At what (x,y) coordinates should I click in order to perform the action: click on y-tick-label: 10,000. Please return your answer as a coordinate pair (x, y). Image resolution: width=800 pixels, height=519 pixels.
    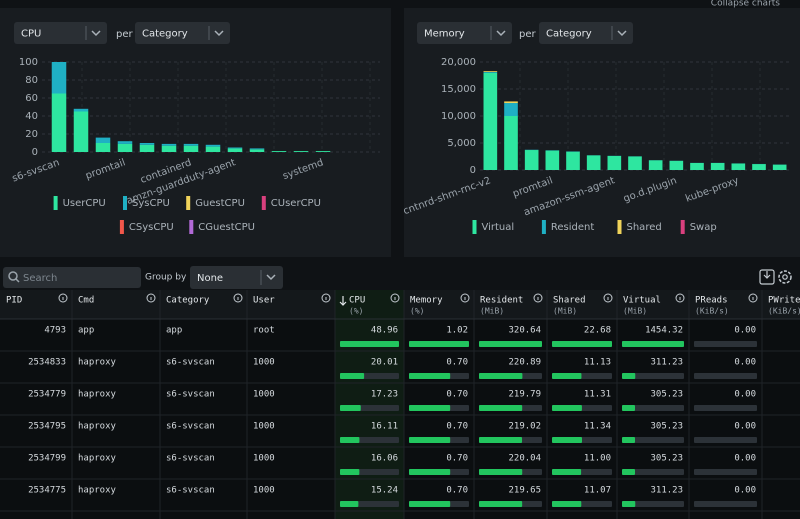
    Looking at the image, I should click on (458, 116).